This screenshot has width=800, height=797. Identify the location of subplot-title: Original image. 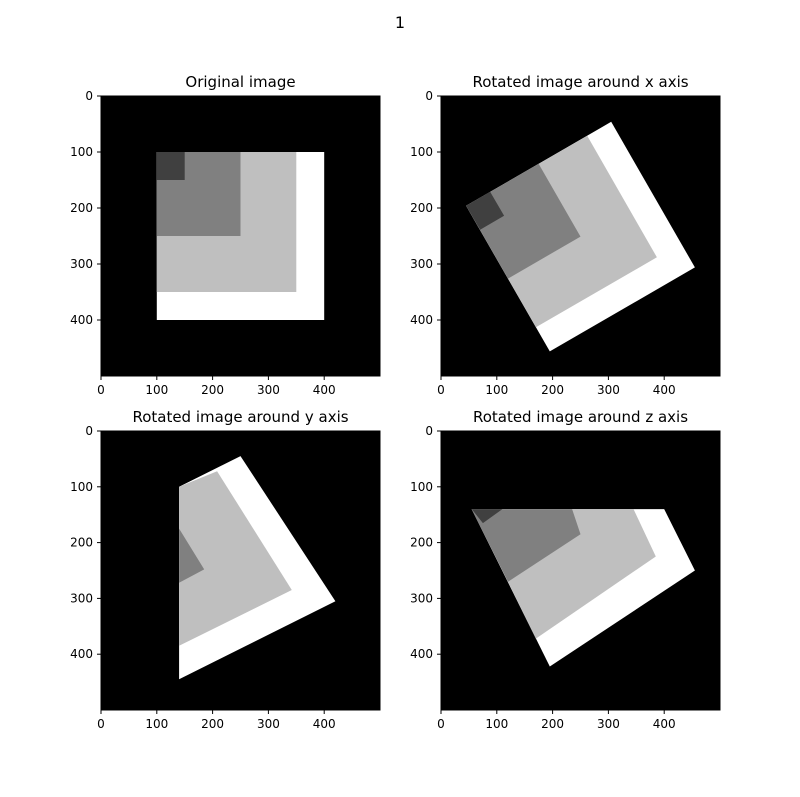
(240, 82).